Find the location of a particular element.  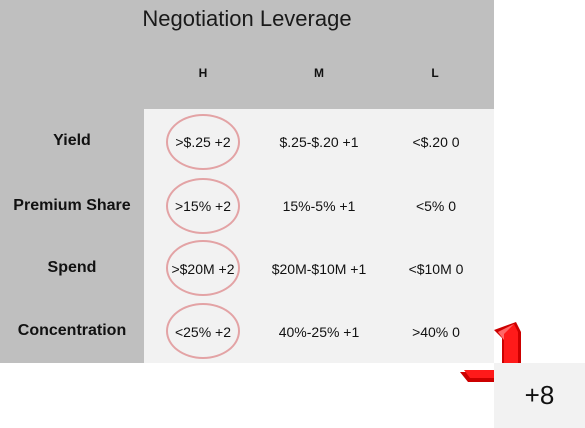

result-box is located at coordinates (539, 395).